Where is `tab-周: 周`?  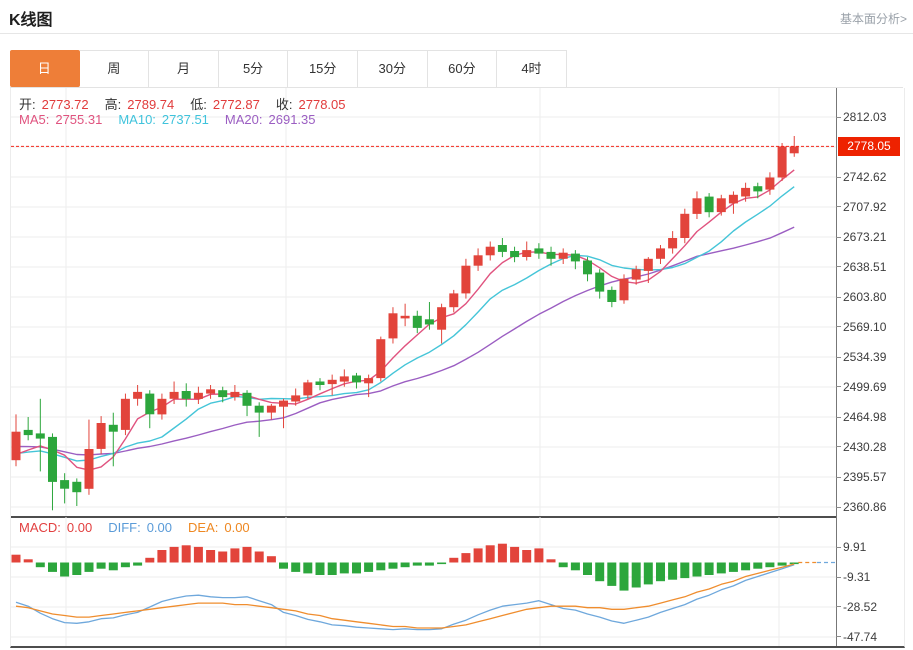 tab-周: 周 is located at coordinates (114, 68).